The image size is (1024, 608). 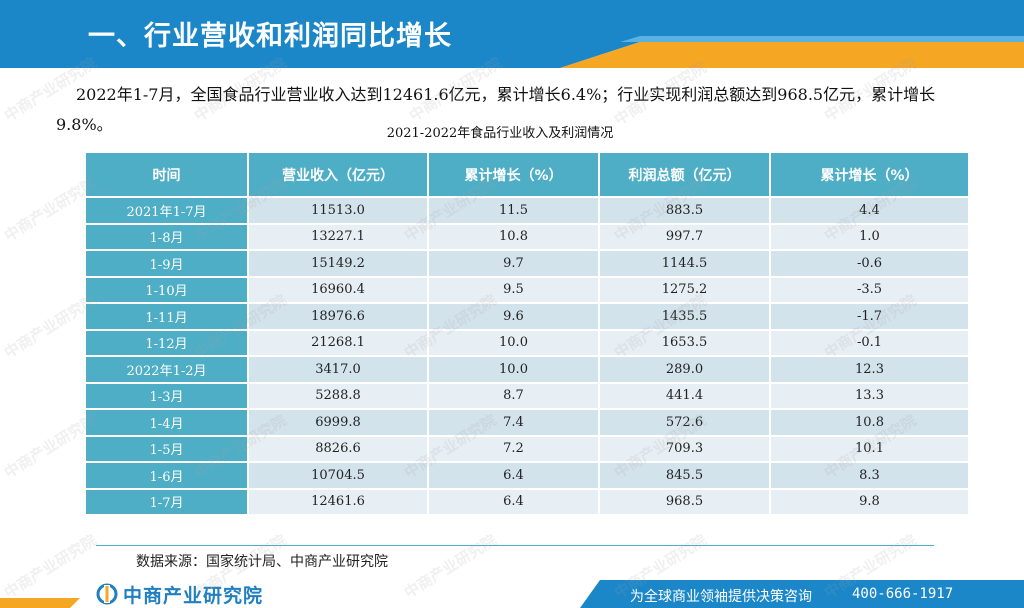 I want to click on cell-profit-growth: -0.1, so click(x=869, y=342).